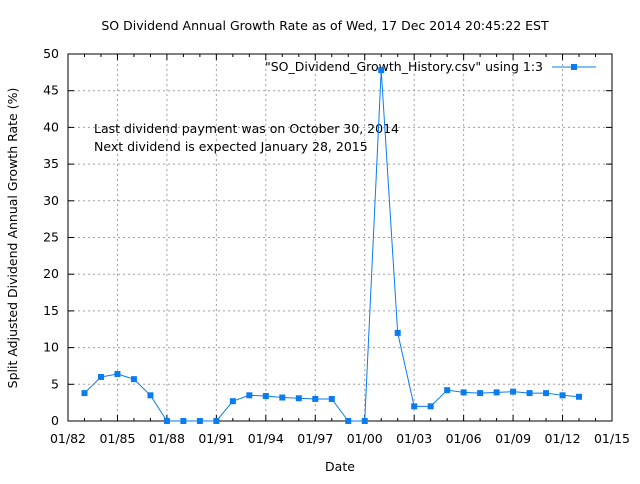  Describe the element at coordinates (51, 163) in the screenshot. I see `y-tick-label: 35` at that location.